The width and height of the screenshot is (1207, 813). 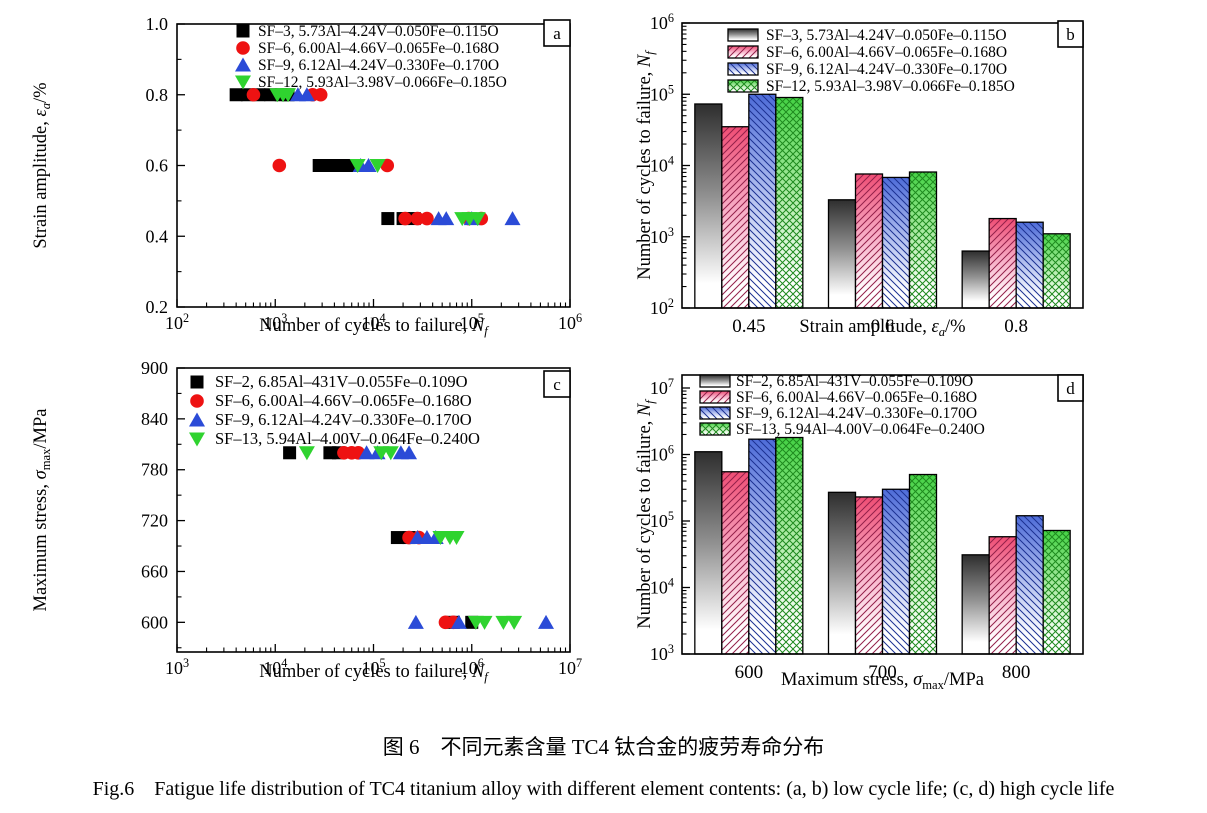 What do you see at coordinates (1003, 263) in the screenshot?
I see `bar-SF–6-0.8-hatch` at bounding box center [1003, 263].